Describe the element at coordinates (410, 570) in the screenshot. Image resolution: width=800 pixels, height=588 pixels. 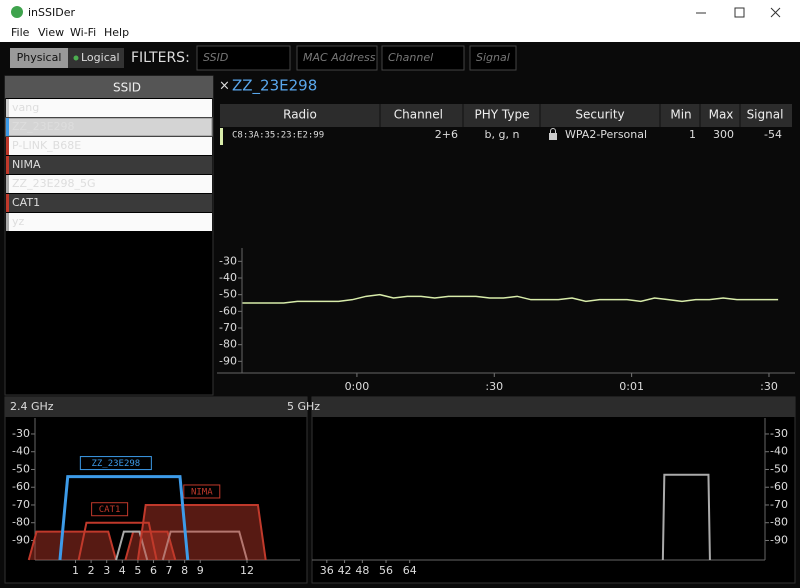
I see `x-tick-label: 64` at that location.